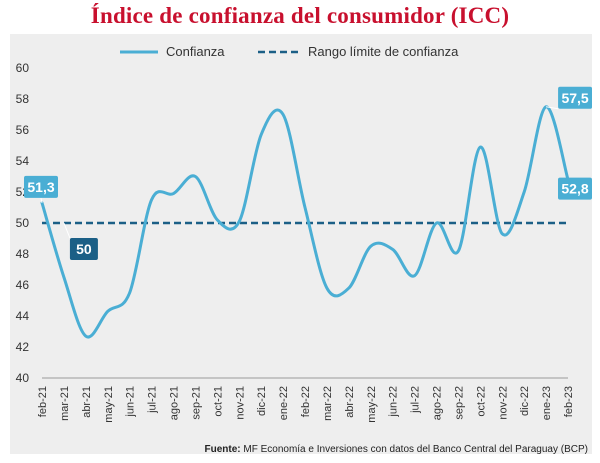 The height and width of the screenshot is (463, 600). I want to click on annotation-text: 52,8, so click(574, 189).